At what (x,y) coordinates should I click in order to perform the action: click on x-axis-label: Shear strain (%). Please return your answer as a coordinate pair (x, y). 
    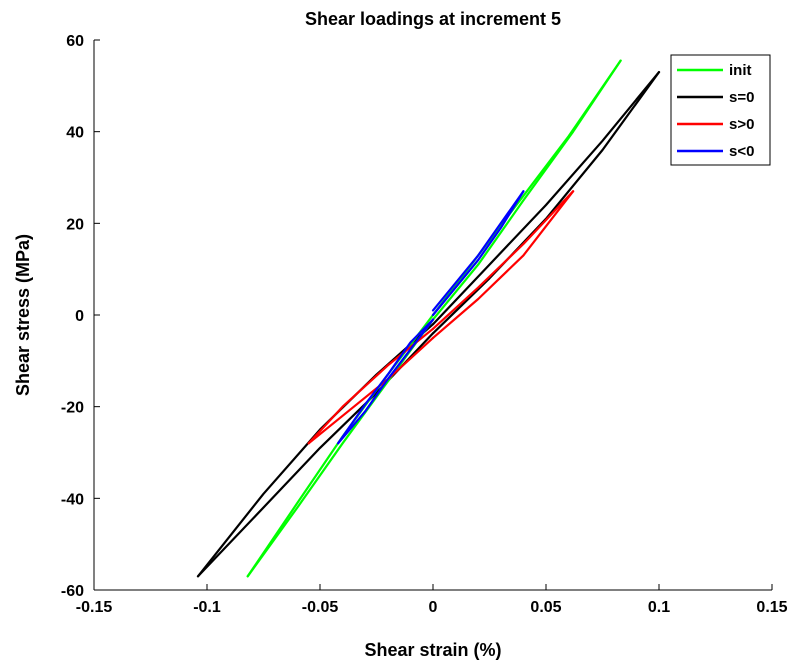
    Looking at the image, I should click on (432, 650).